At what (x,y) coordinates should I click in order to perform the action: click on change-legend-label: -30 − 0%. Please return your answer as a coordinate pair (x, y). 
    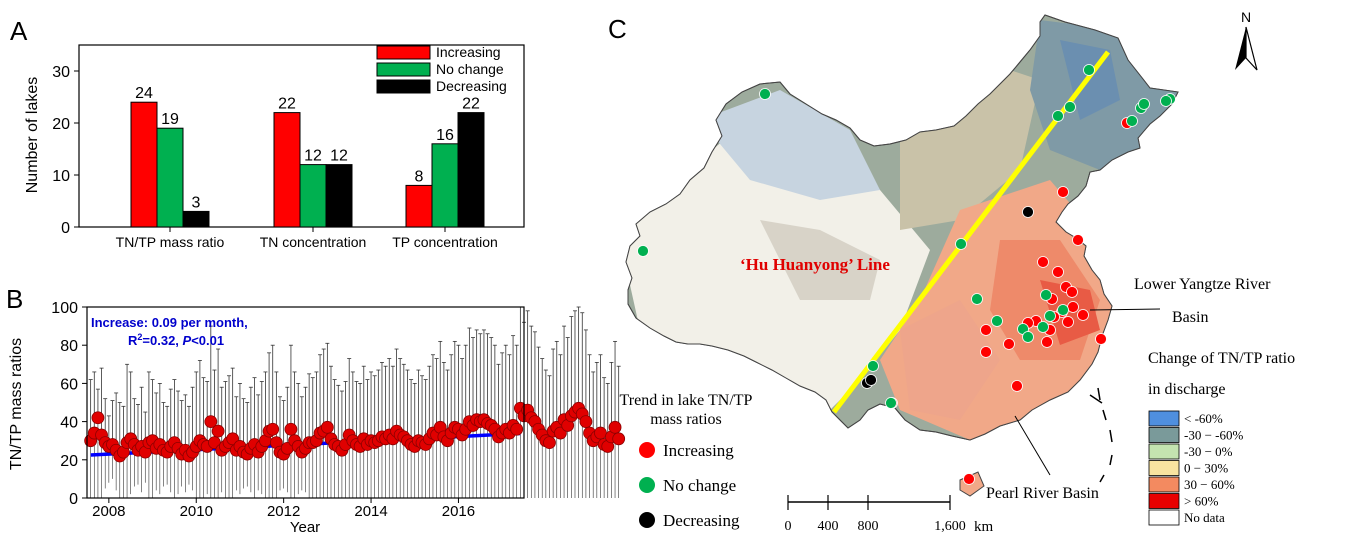
    Looking at the image, I should click on (1208, 451).